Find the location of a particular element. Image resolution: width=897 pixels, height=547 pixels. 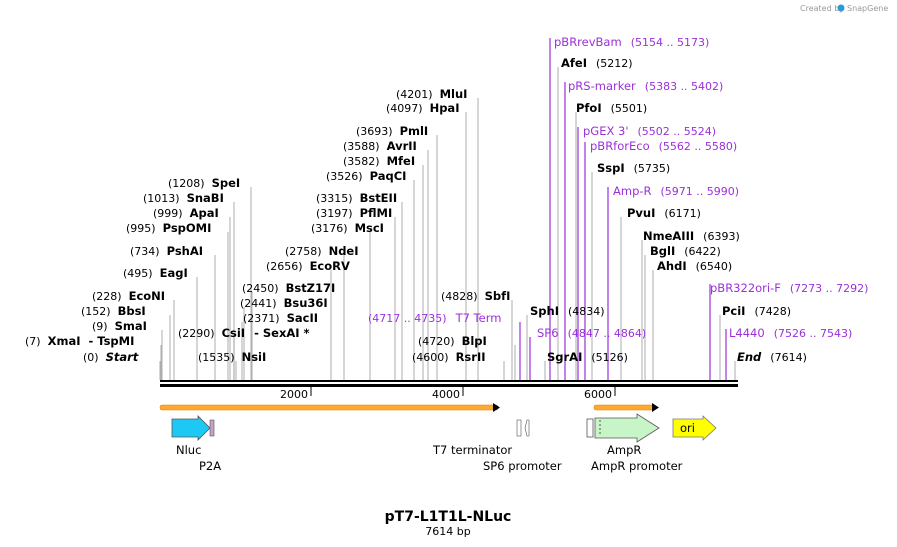

feature-t7-terminator is located at coordinates (519, 428).